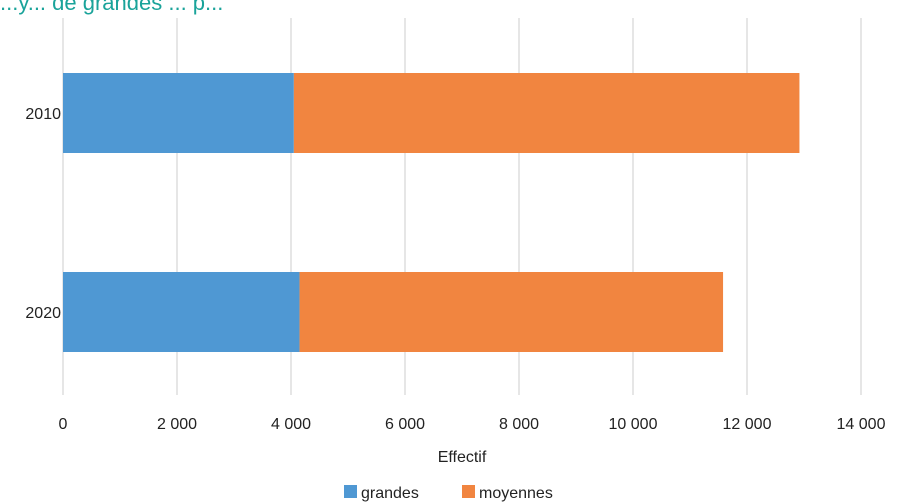  Describe the element at coordinates (405, 424) in the screenshot. I see `x-tick-label-3: 6 000` at that location.